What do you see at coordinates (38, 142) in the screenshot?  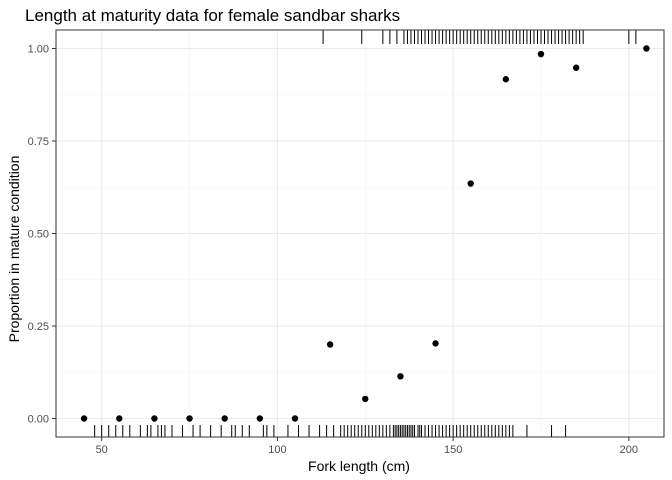 I see `y-tick-label: 0.75` at bounding box center [38, 142].